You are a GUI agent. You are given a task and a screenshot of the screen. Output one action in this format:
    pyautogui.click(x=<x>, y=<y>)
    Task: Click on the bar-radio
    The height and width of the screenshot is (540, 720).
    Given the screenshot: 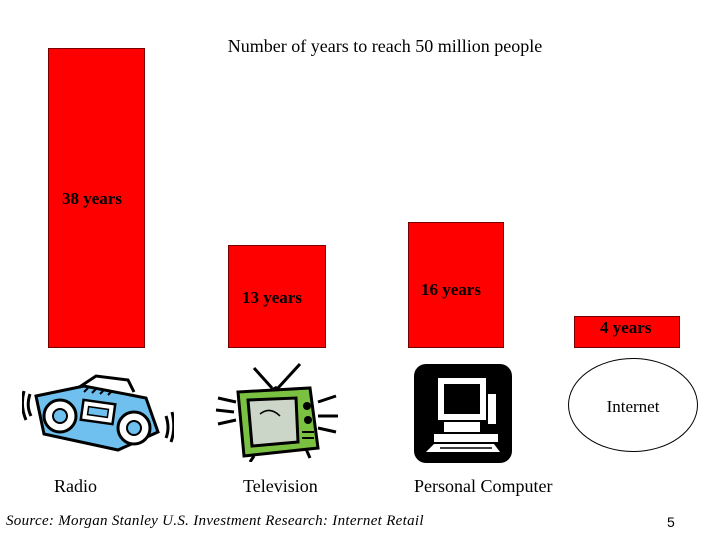 What is the action you would take?
    pyautogui.click(x=96, y=198)
    